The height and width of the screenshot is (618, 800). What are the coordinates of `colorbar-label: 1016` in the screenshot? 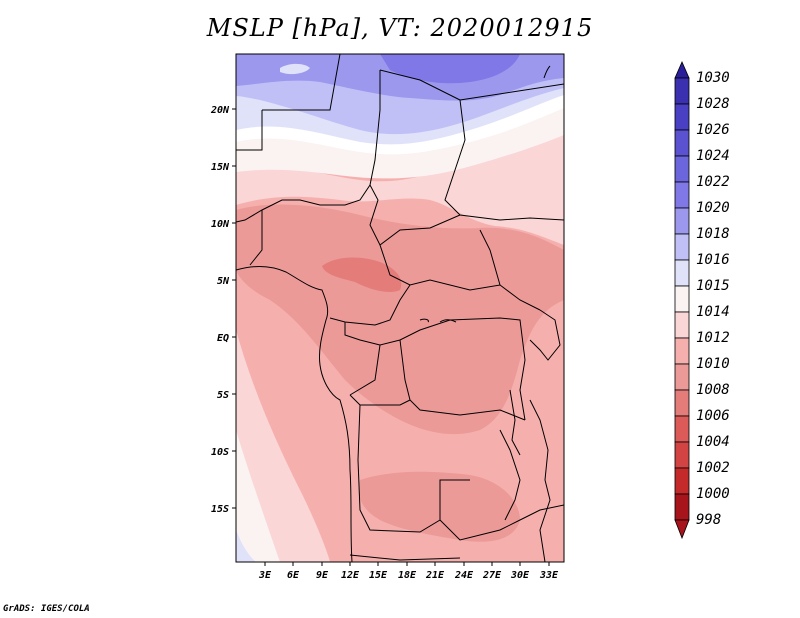 It's located at (713, 260).